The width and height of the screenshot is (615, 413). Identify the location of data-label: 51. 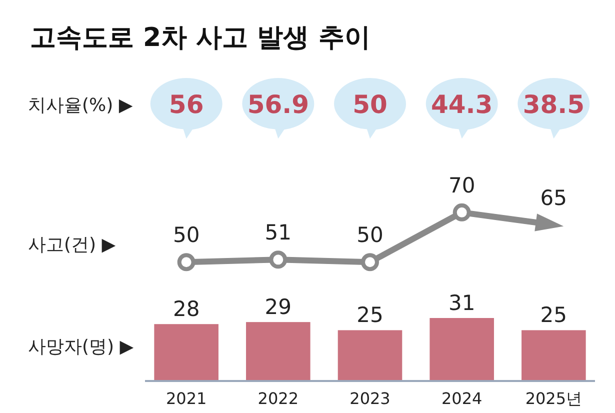
(278, 232).